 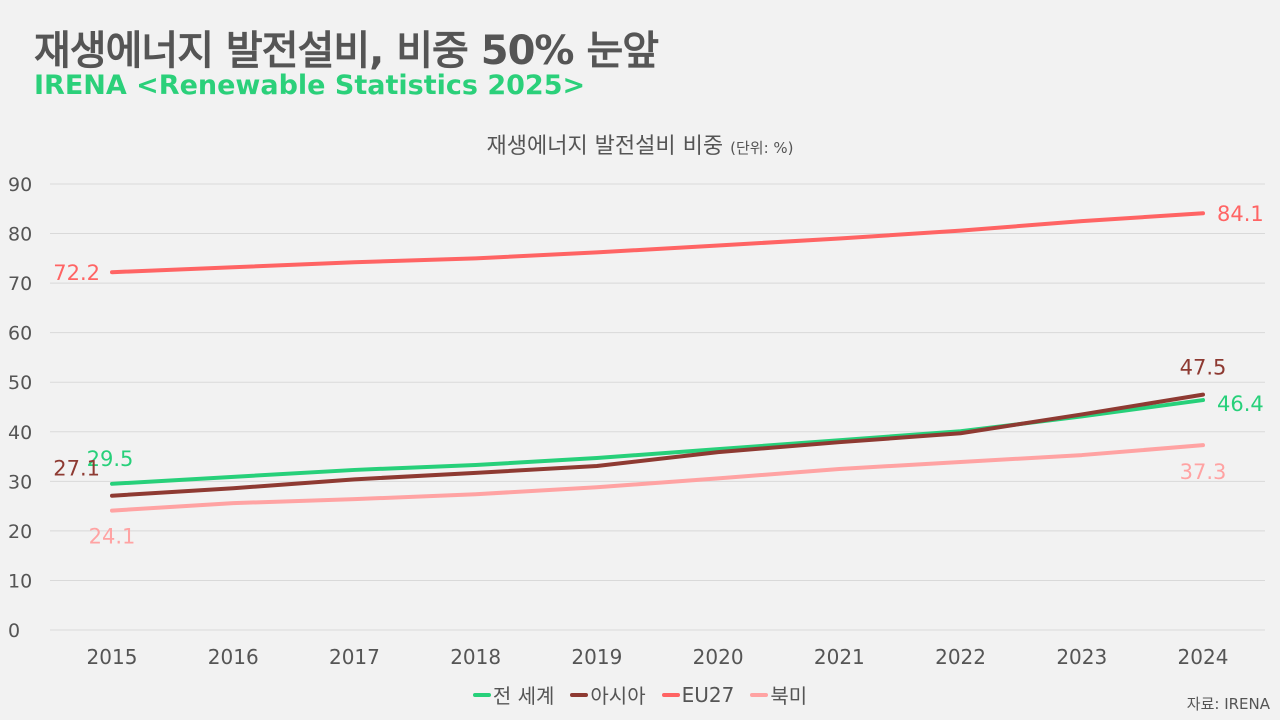 I want to click on x-tick-label: 2015, so click(x=112, y=657).